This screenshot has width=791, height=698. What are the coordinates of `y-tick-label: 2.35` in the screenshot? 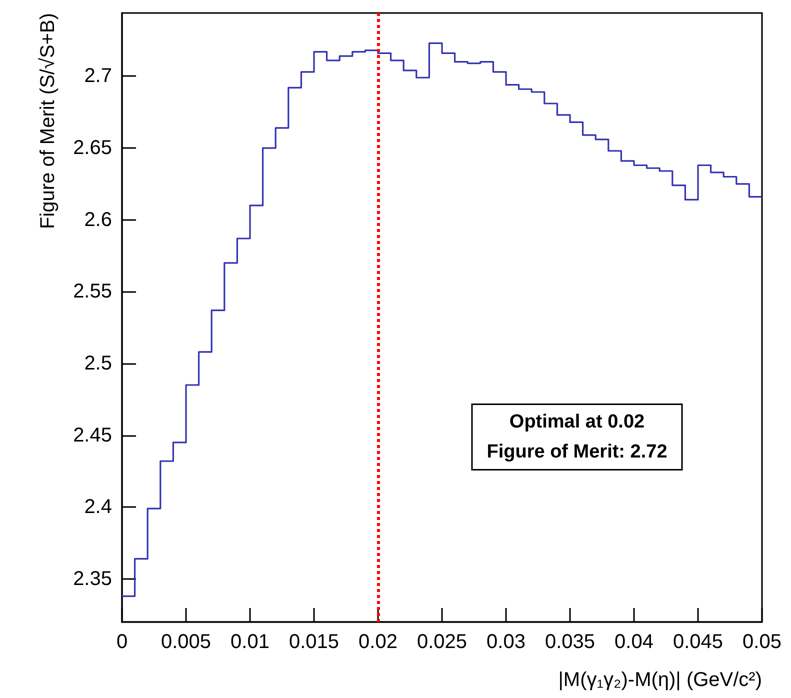 It's located at (92, 579).